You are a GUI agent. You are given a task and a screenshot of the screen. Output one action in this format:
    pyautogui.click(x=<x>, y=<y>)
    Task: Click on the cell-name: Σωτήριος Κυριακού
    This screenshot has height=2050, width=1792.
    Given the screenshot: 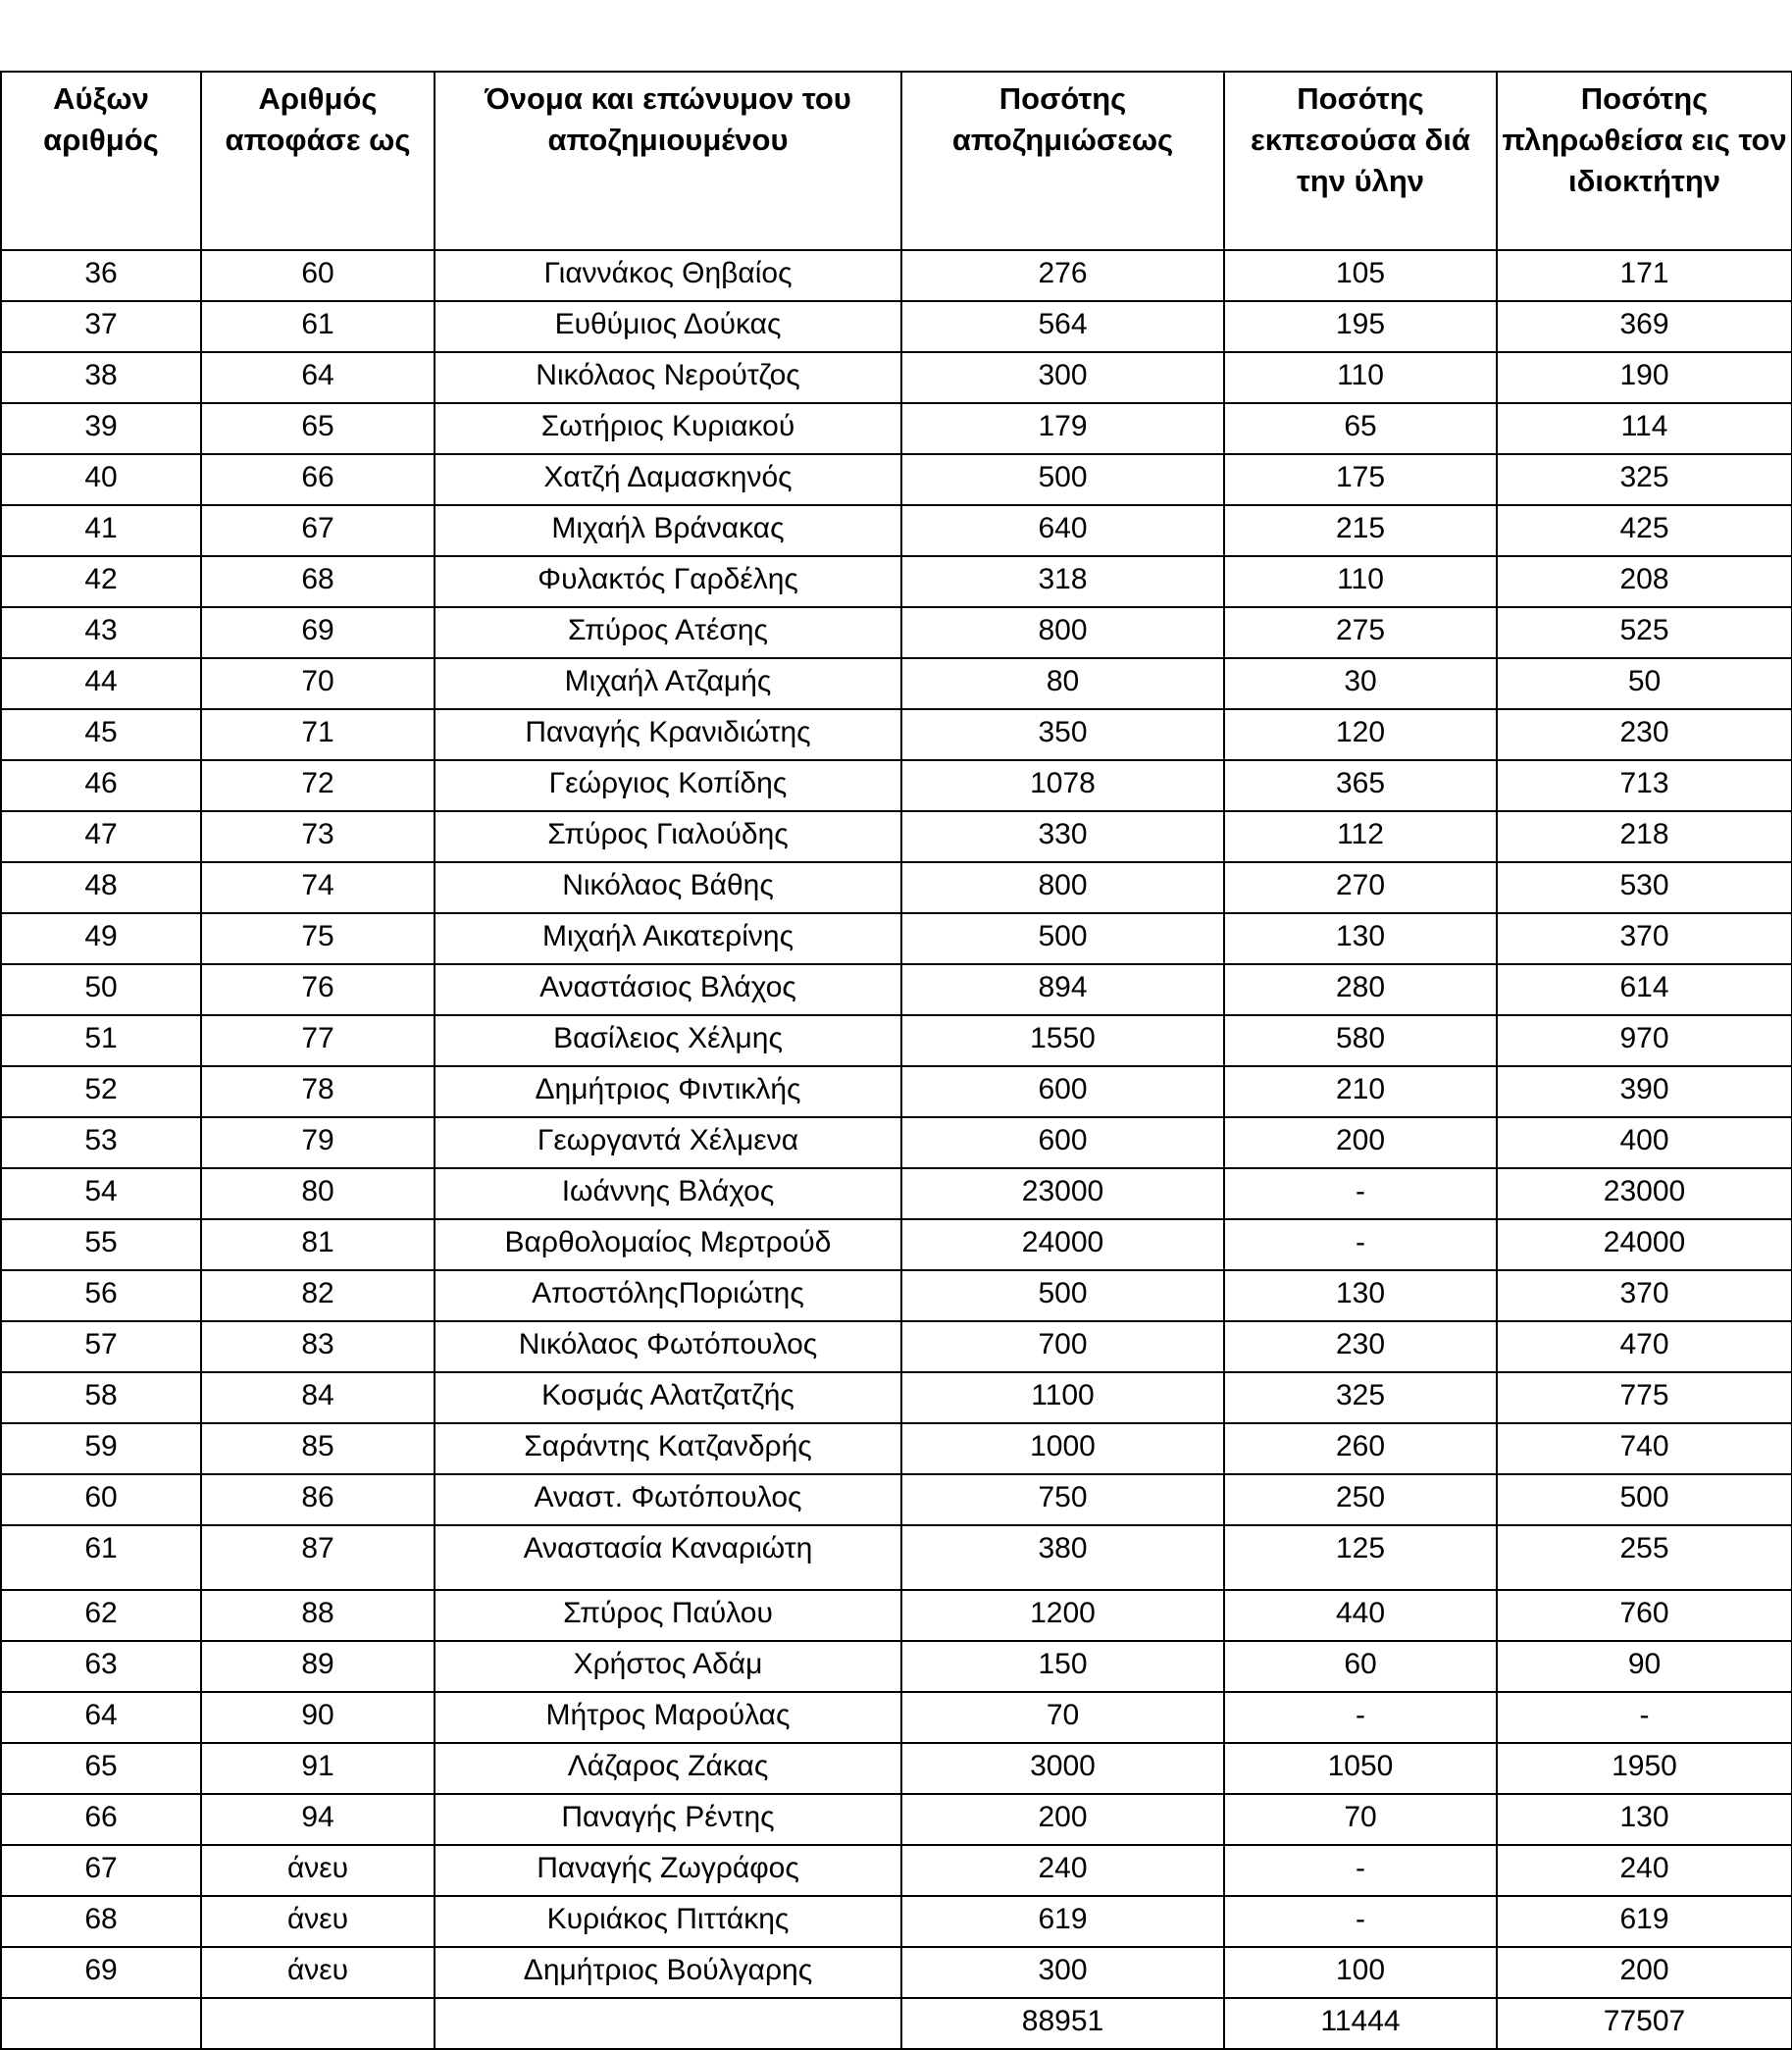 What is the action you would take?
    pyautogui.click(x=668, y=428)
    